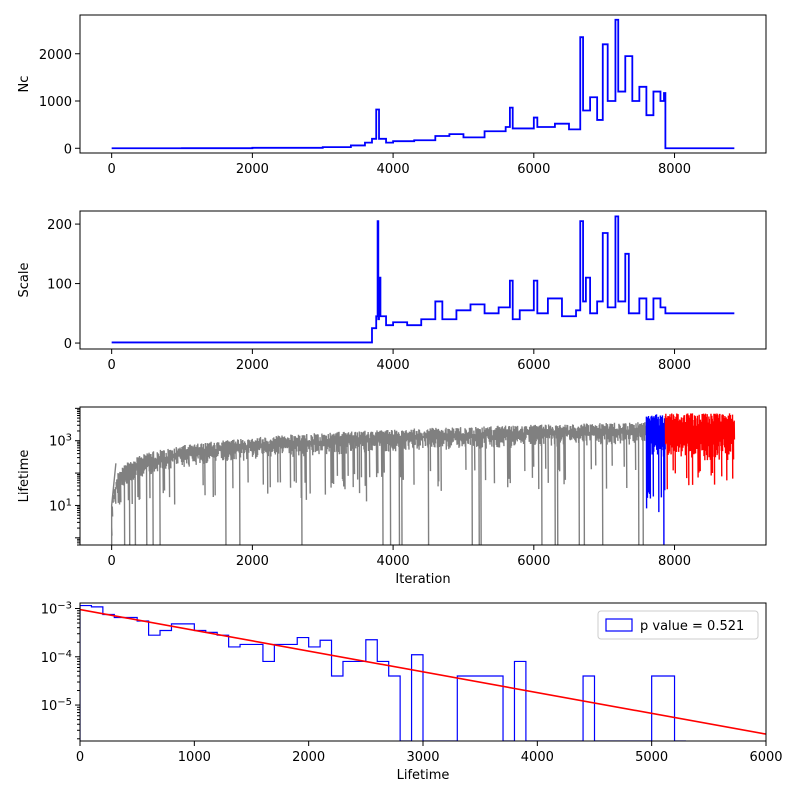 Image resolution: width=800 pixels, height=800 pixels. What do you see at coordinates (383, 672) in the screenshot?
I see `histogram-steps` at bounding box center [383, 672].